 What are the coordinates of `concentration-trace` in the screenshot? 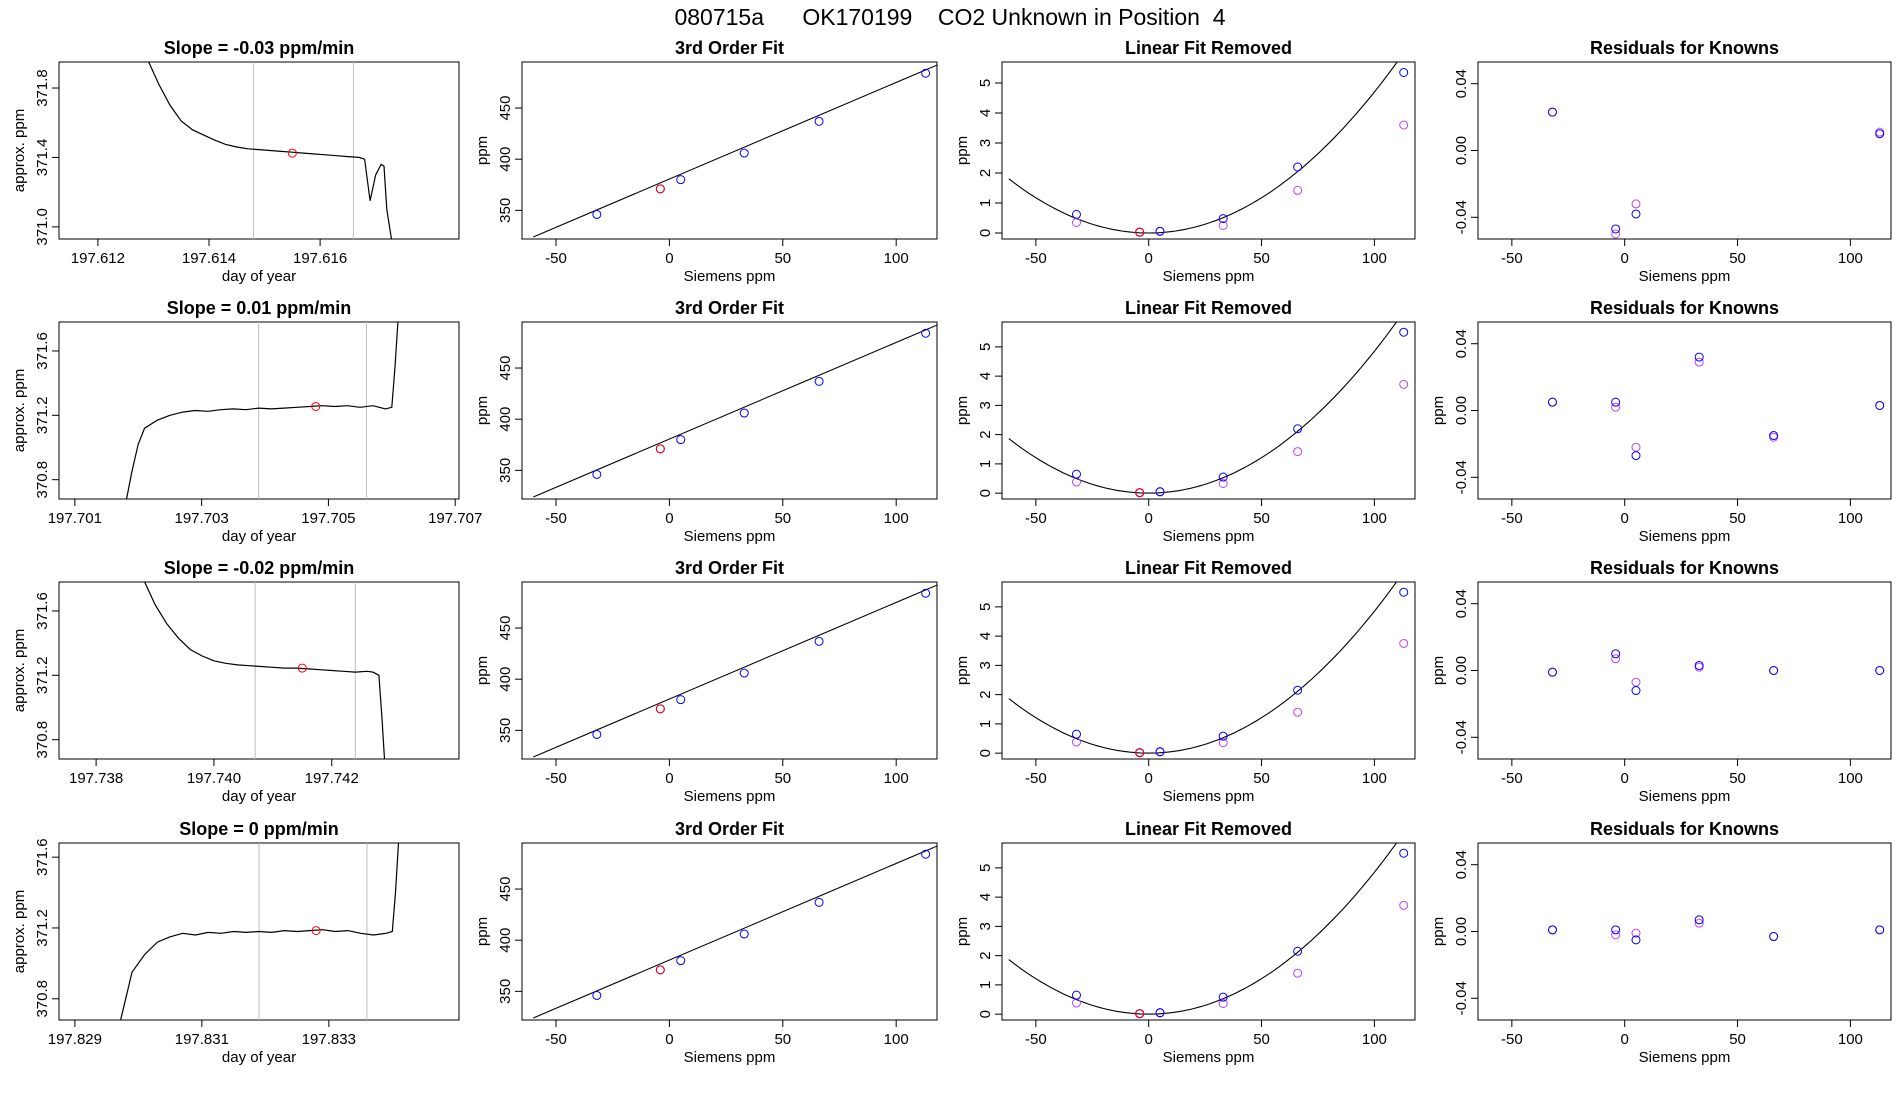 It's located at (270, 150).